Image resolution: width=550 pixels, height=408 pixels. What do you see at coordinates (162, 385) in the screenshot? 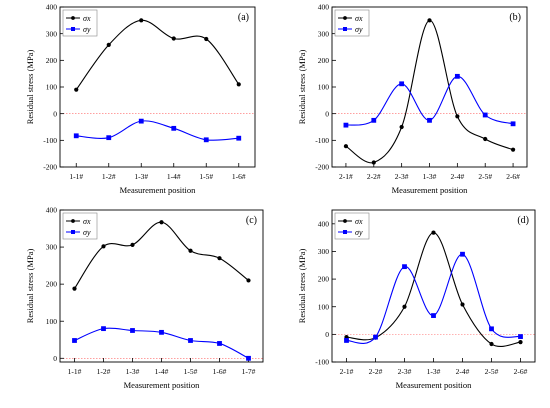
I see `x-axis-title: Measurement position` at bounding box center [162, 385].